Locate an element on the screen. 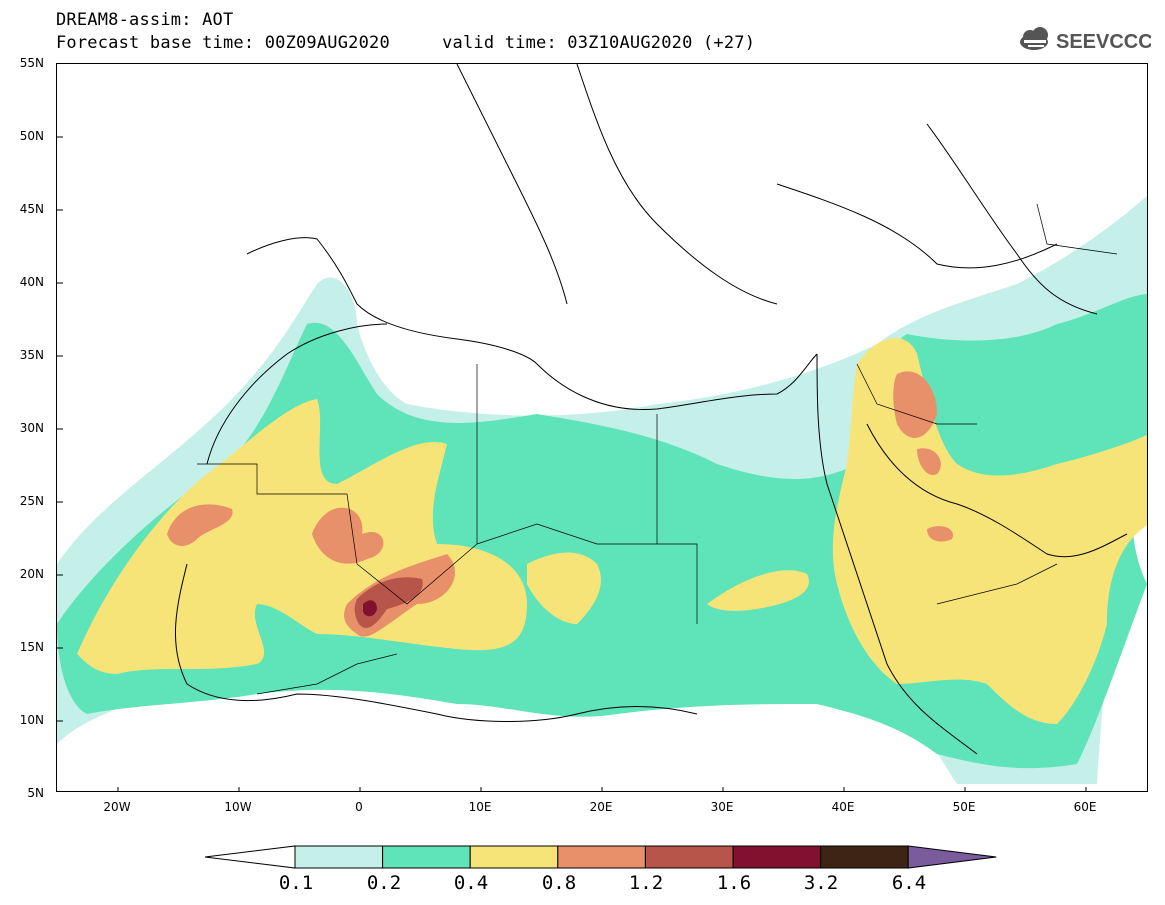 Image resolution: width=1165 pixels, height=905 pixels. colorbar-label-6.4: 6.4 is located at coordinates (909, 883).